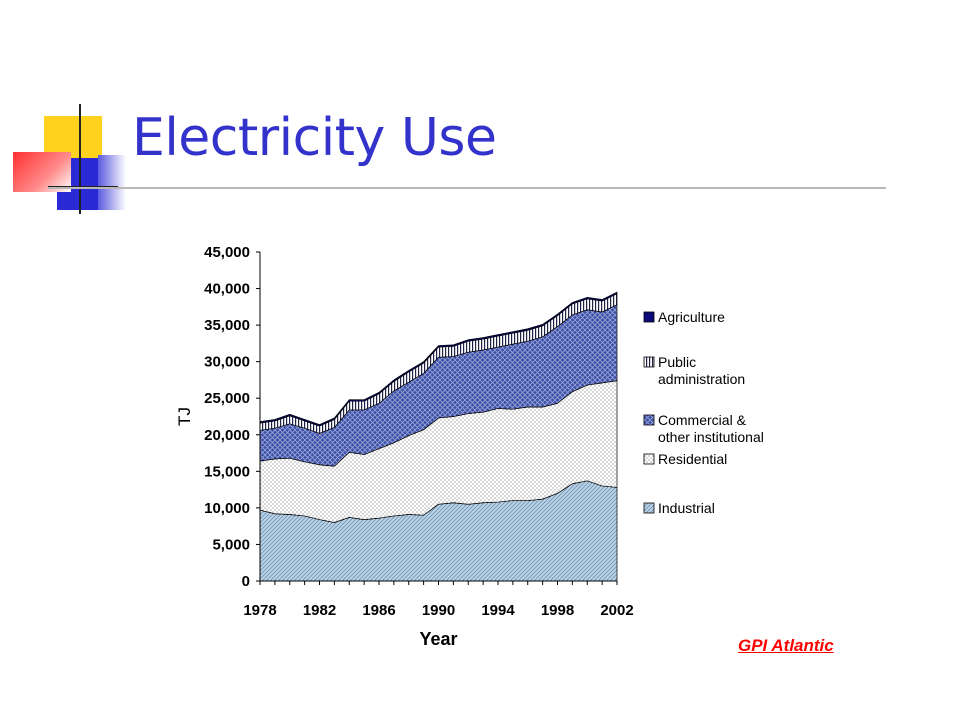 The width and height of the screenshot is (960, 720). Describe the element at coordinates (80, 159) in the screenshot. I see `accent-vertical-line` at that location.